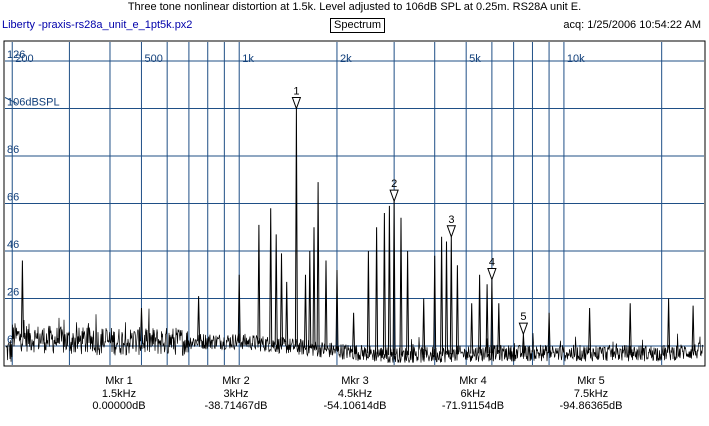 This screenshot has height=426, width=709. I want to click on x-tick-labels: 200 500 1k 2k 5k 10k, so click(300, 59).